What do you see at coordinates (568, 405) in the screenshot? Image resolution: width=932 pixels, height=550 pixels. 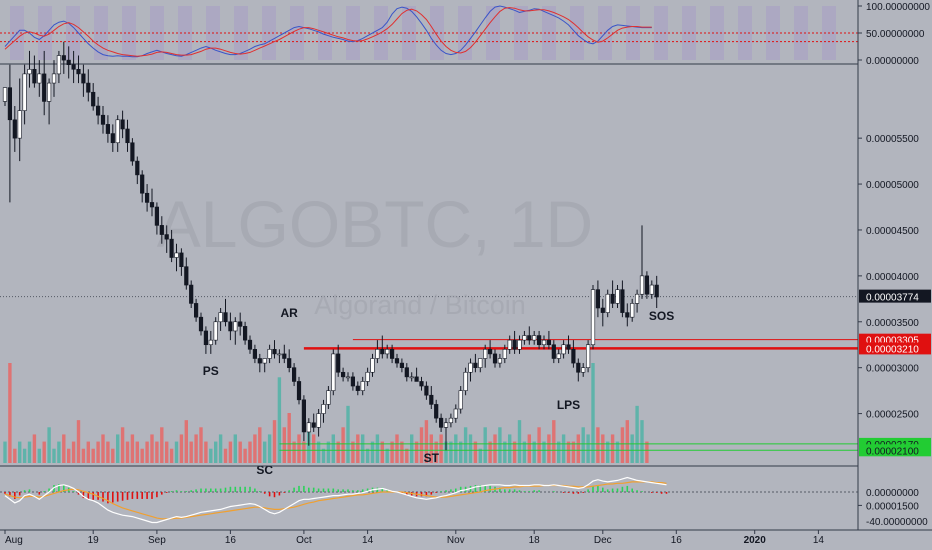 I see `annotation-lps: LPS` at bounding box center [568, 405].